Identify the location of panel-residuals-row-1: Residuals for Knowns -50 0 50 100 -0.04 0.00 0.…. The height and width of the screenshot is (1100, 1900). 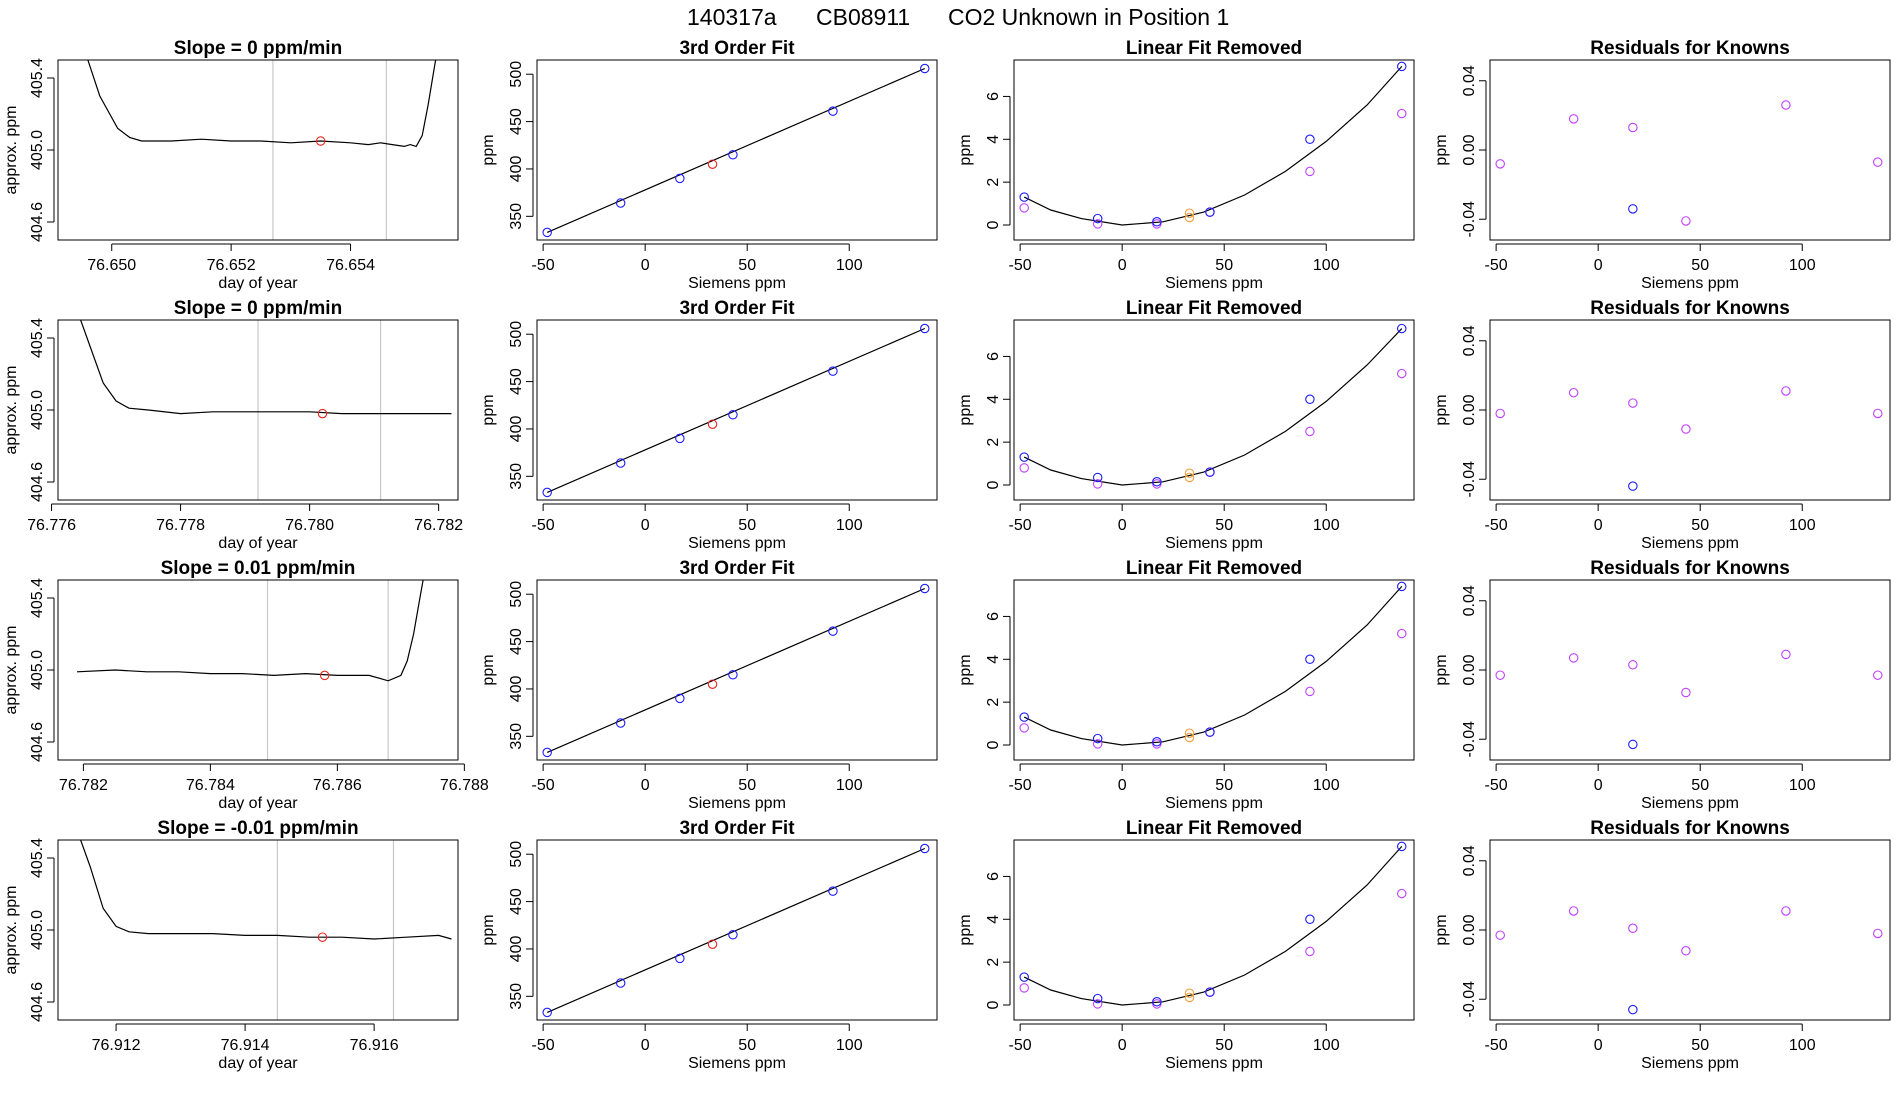
(1662, 165).